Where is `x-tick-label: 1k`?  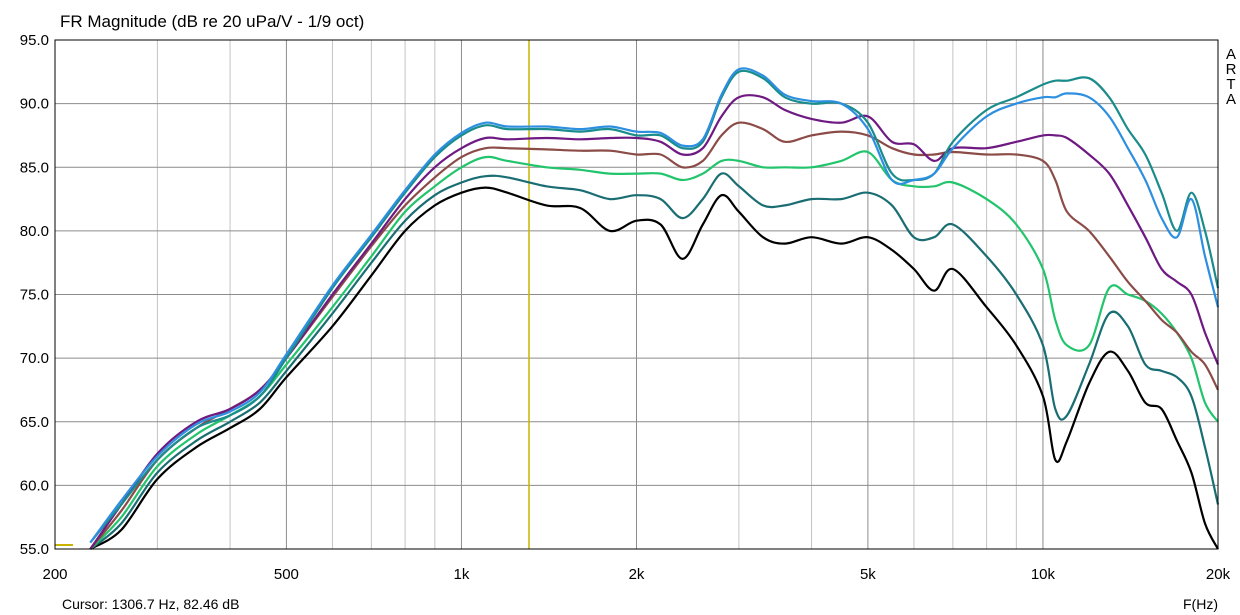 x-tick-label: 1k is located at coordinates (462, 574).